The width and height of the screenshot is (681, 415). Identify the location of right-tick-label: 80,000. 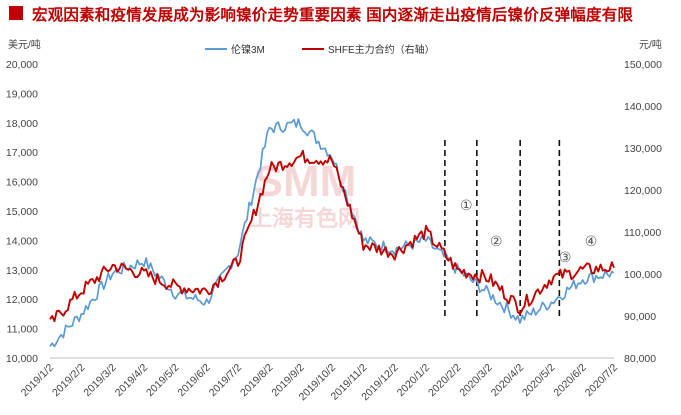
(640, 359).